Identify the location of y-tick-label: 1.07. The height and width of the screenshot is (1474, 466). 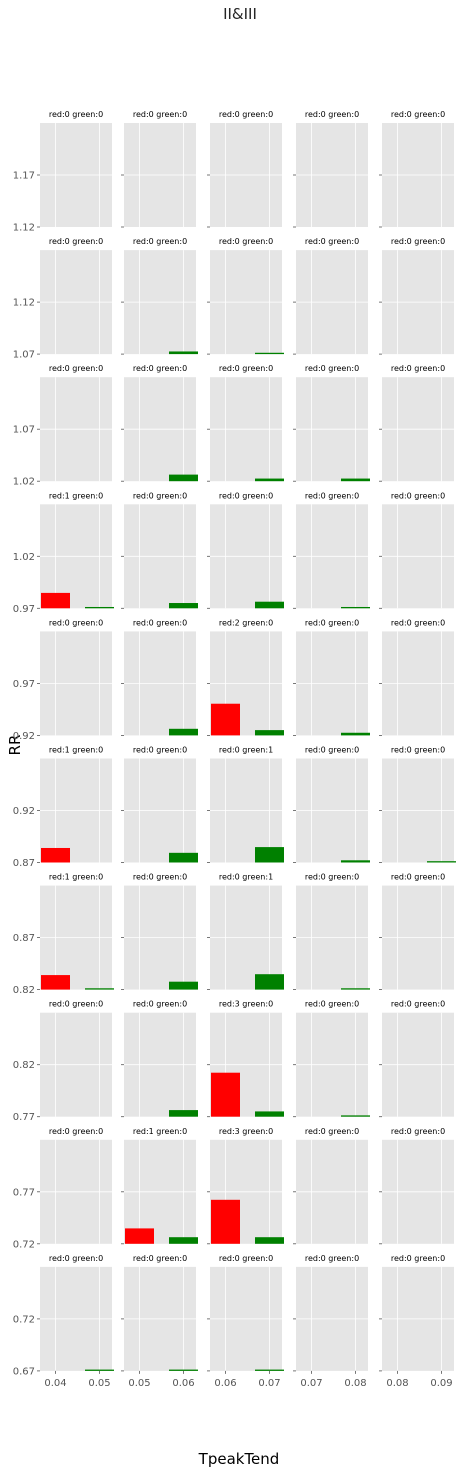
(24, 430).